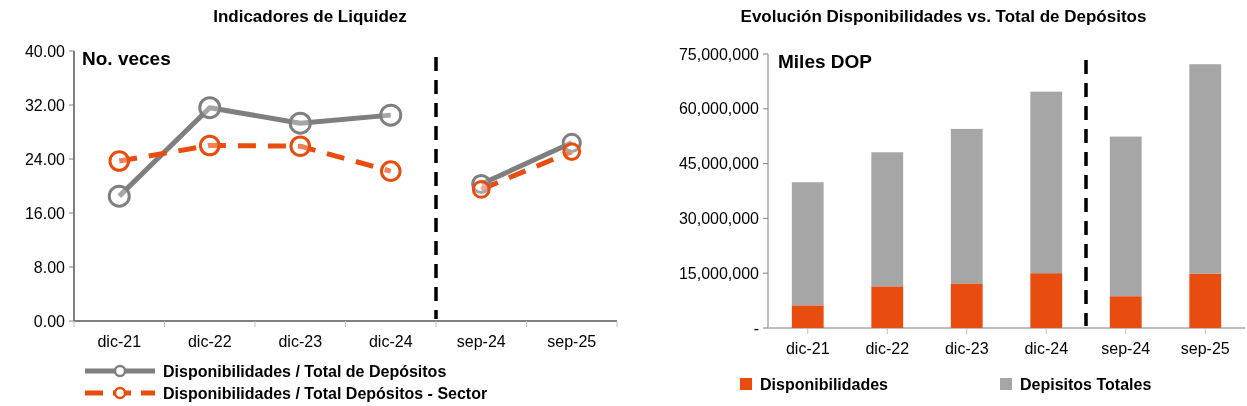 The width and height of the screenshot is (1247, 406). I want to click on y-tick-label: 40.00, so click(45, 51).